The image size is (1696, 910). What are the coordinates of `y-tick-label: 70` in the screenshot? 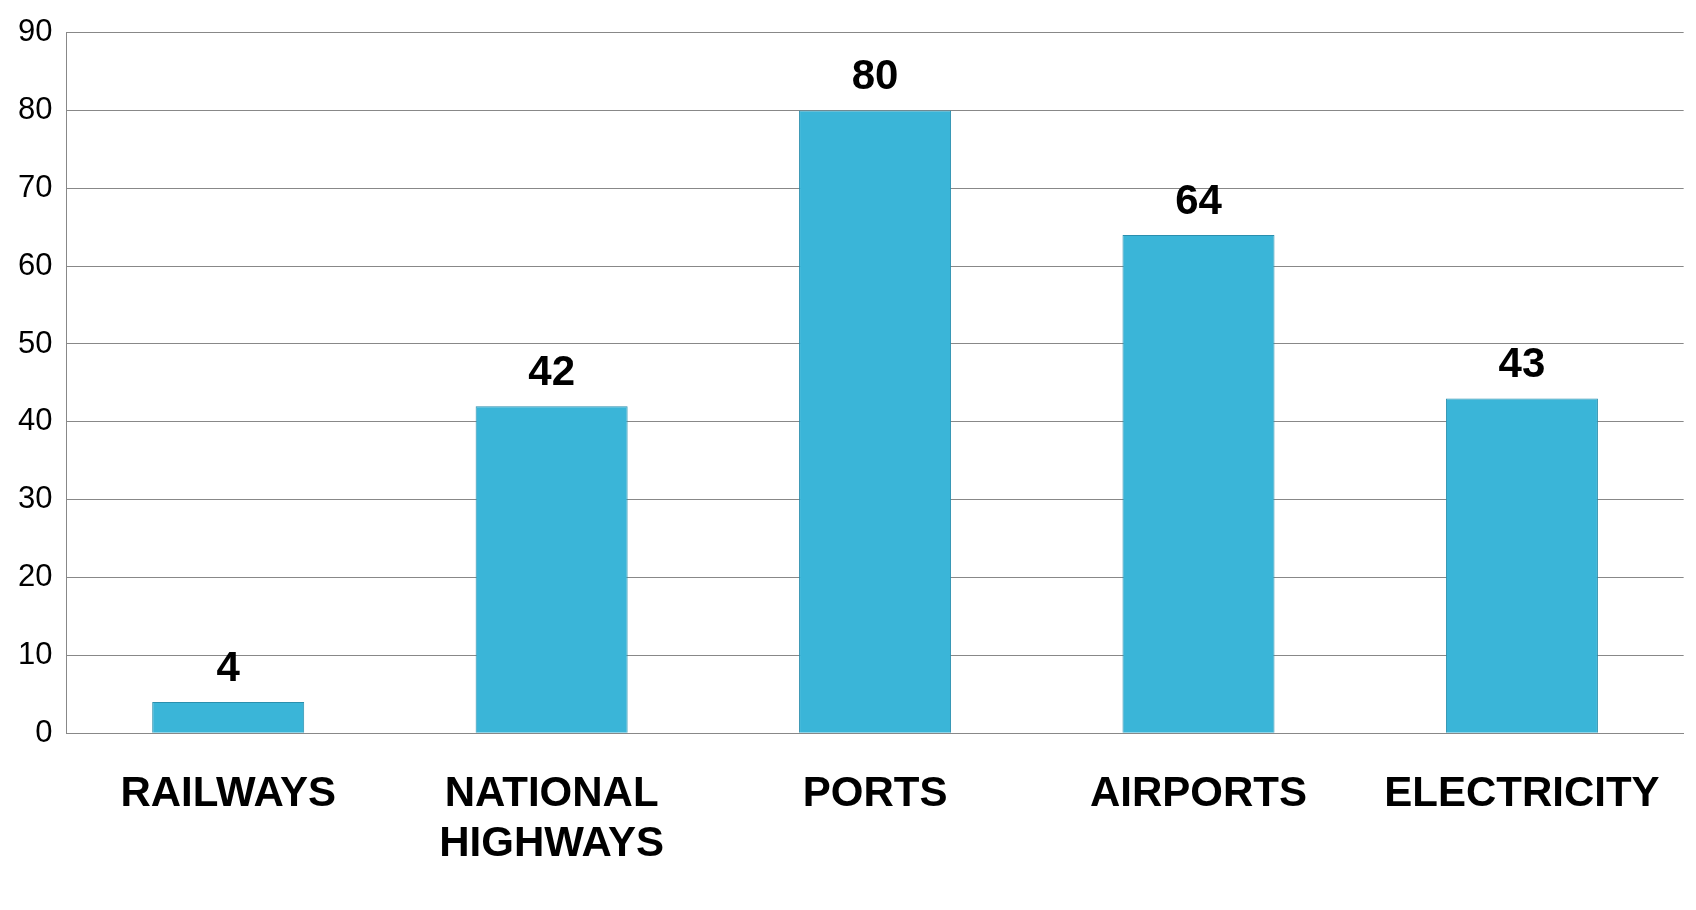 It's located at (35, 186).